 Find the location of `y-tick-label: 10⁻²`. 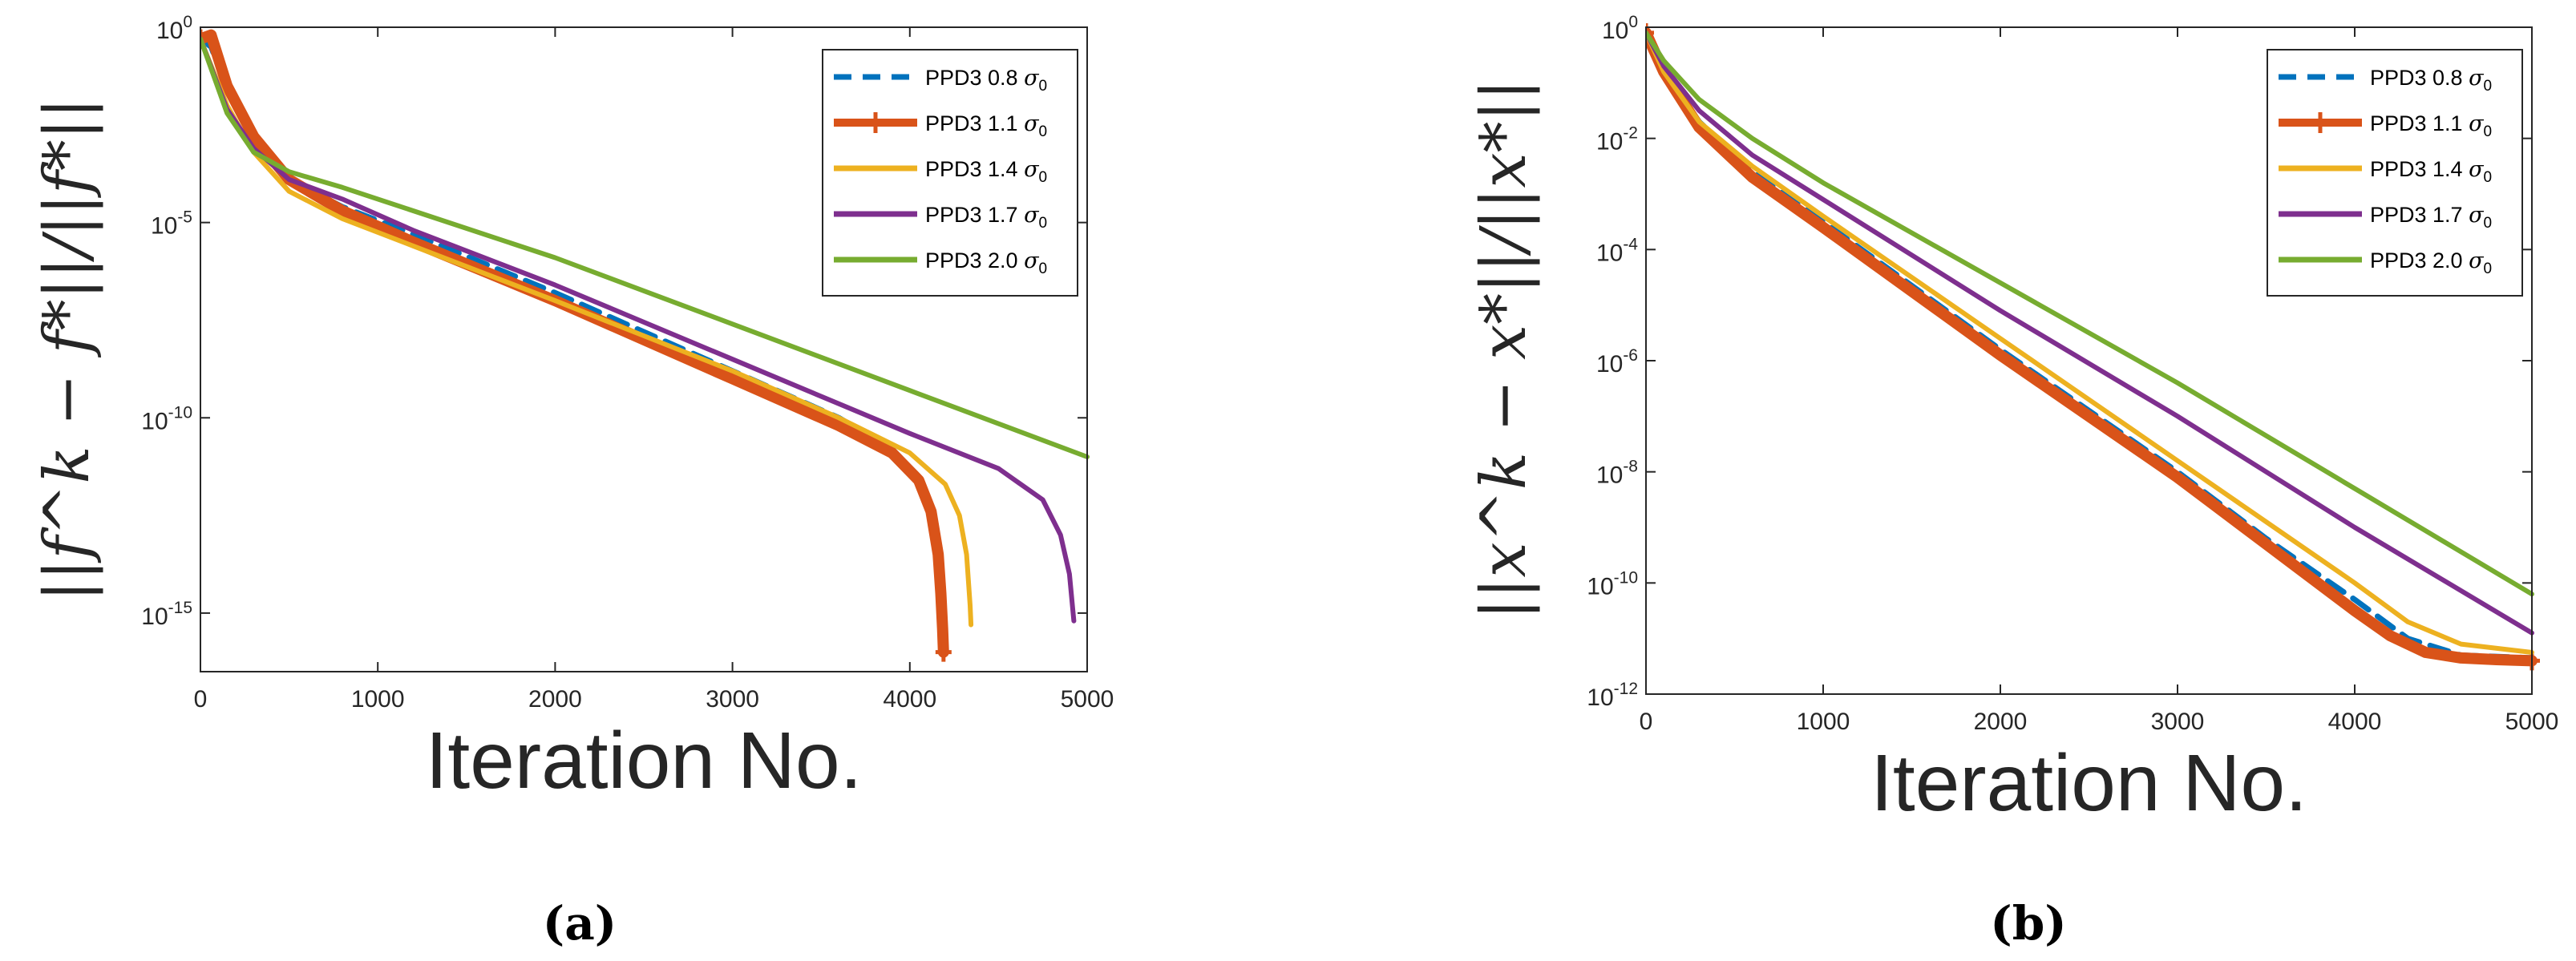

y-tick-label: 10⁻² is located at coordinates (1617, 139).